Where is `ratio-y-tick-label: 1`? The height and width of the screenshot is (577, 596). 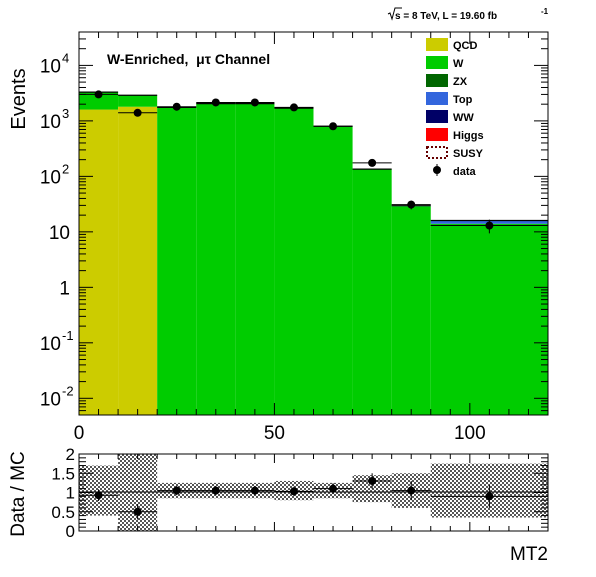 ratio-y-tick-label: 1 is located at coordinates (70, 493).